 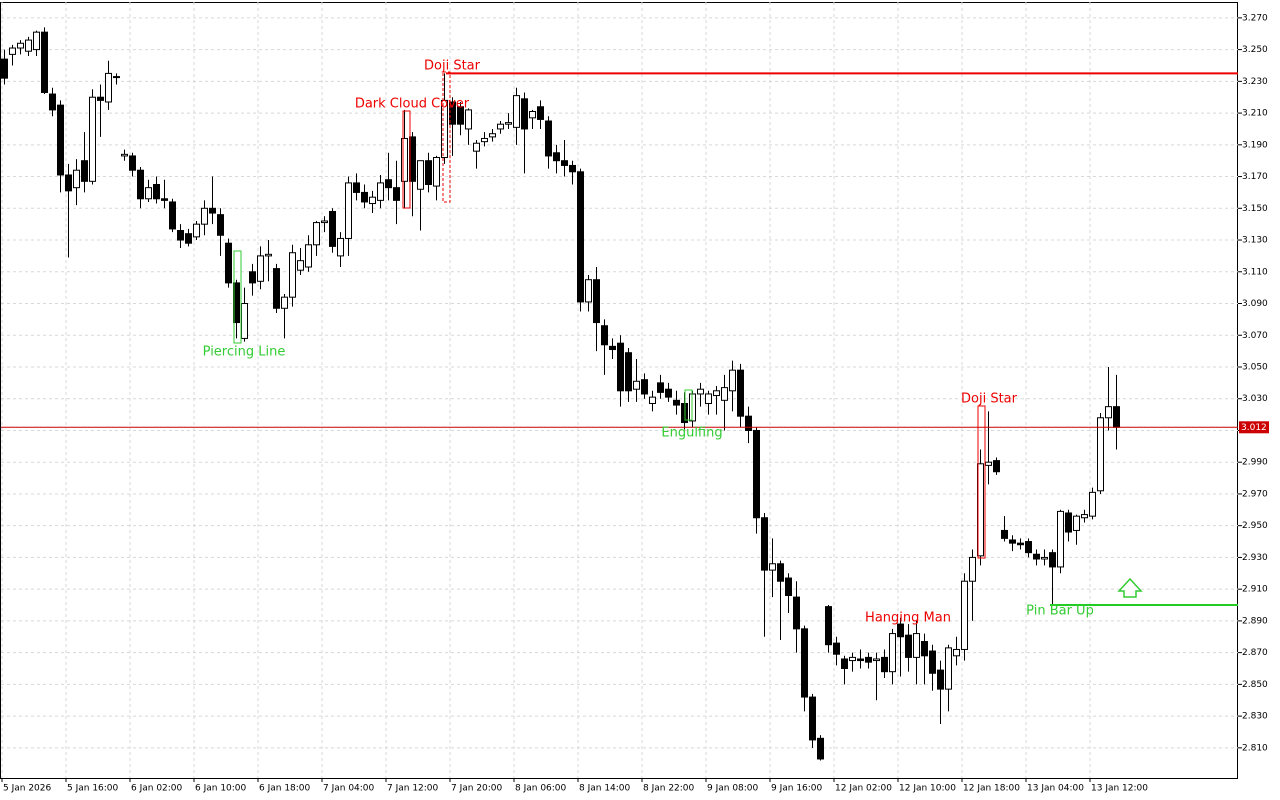 What do you see at coordinates (1255, 82) in the screenshot?
I see `y-tick-label: 3.230` at bounding box center [1255, 82].